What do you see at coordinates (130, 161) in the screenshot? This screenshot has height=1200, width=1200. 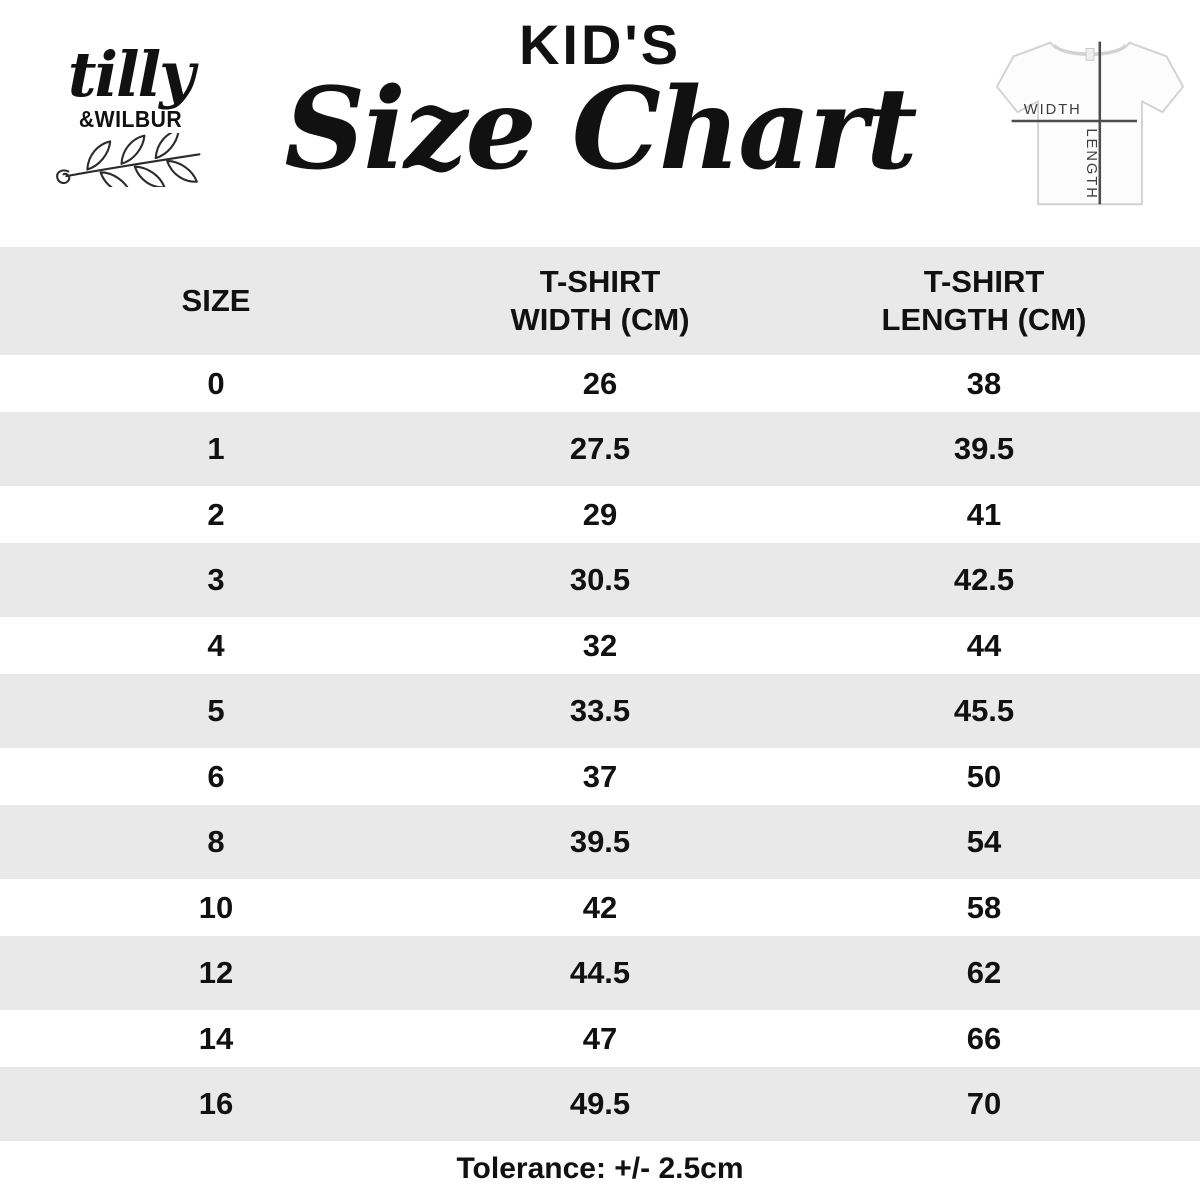 I see `laurel-branch-icon` at bounding box center [130, 161].